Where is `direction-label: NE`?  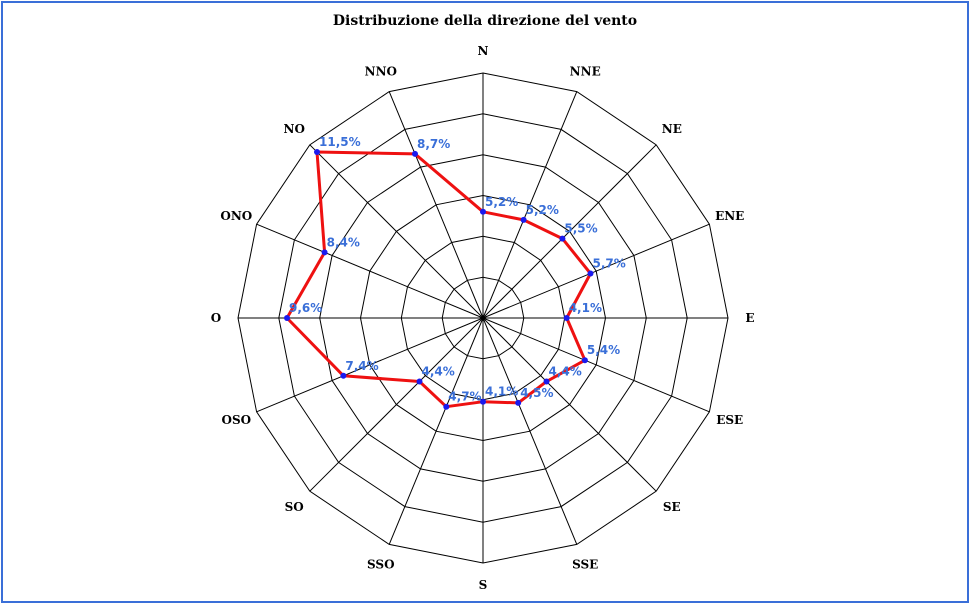 direction-label: NE is located at coordinates (672, 129).